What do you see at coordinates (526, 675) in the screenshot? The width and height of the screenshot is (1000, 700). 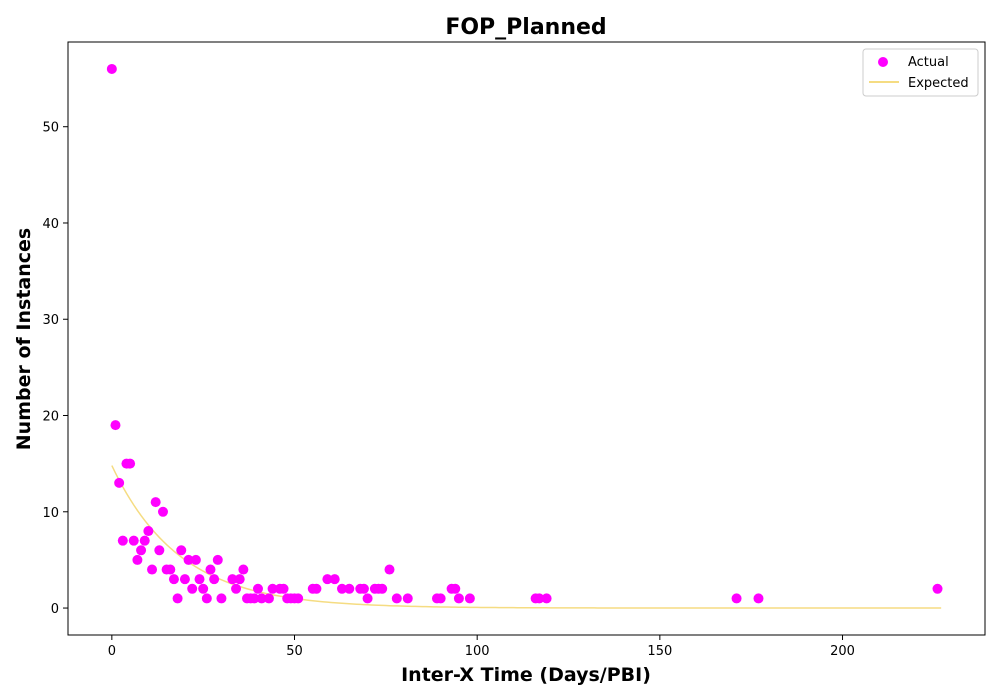 I see `x-axis-label: Inter-X Time (Days/PBI)` at bounding box center [526, 675].